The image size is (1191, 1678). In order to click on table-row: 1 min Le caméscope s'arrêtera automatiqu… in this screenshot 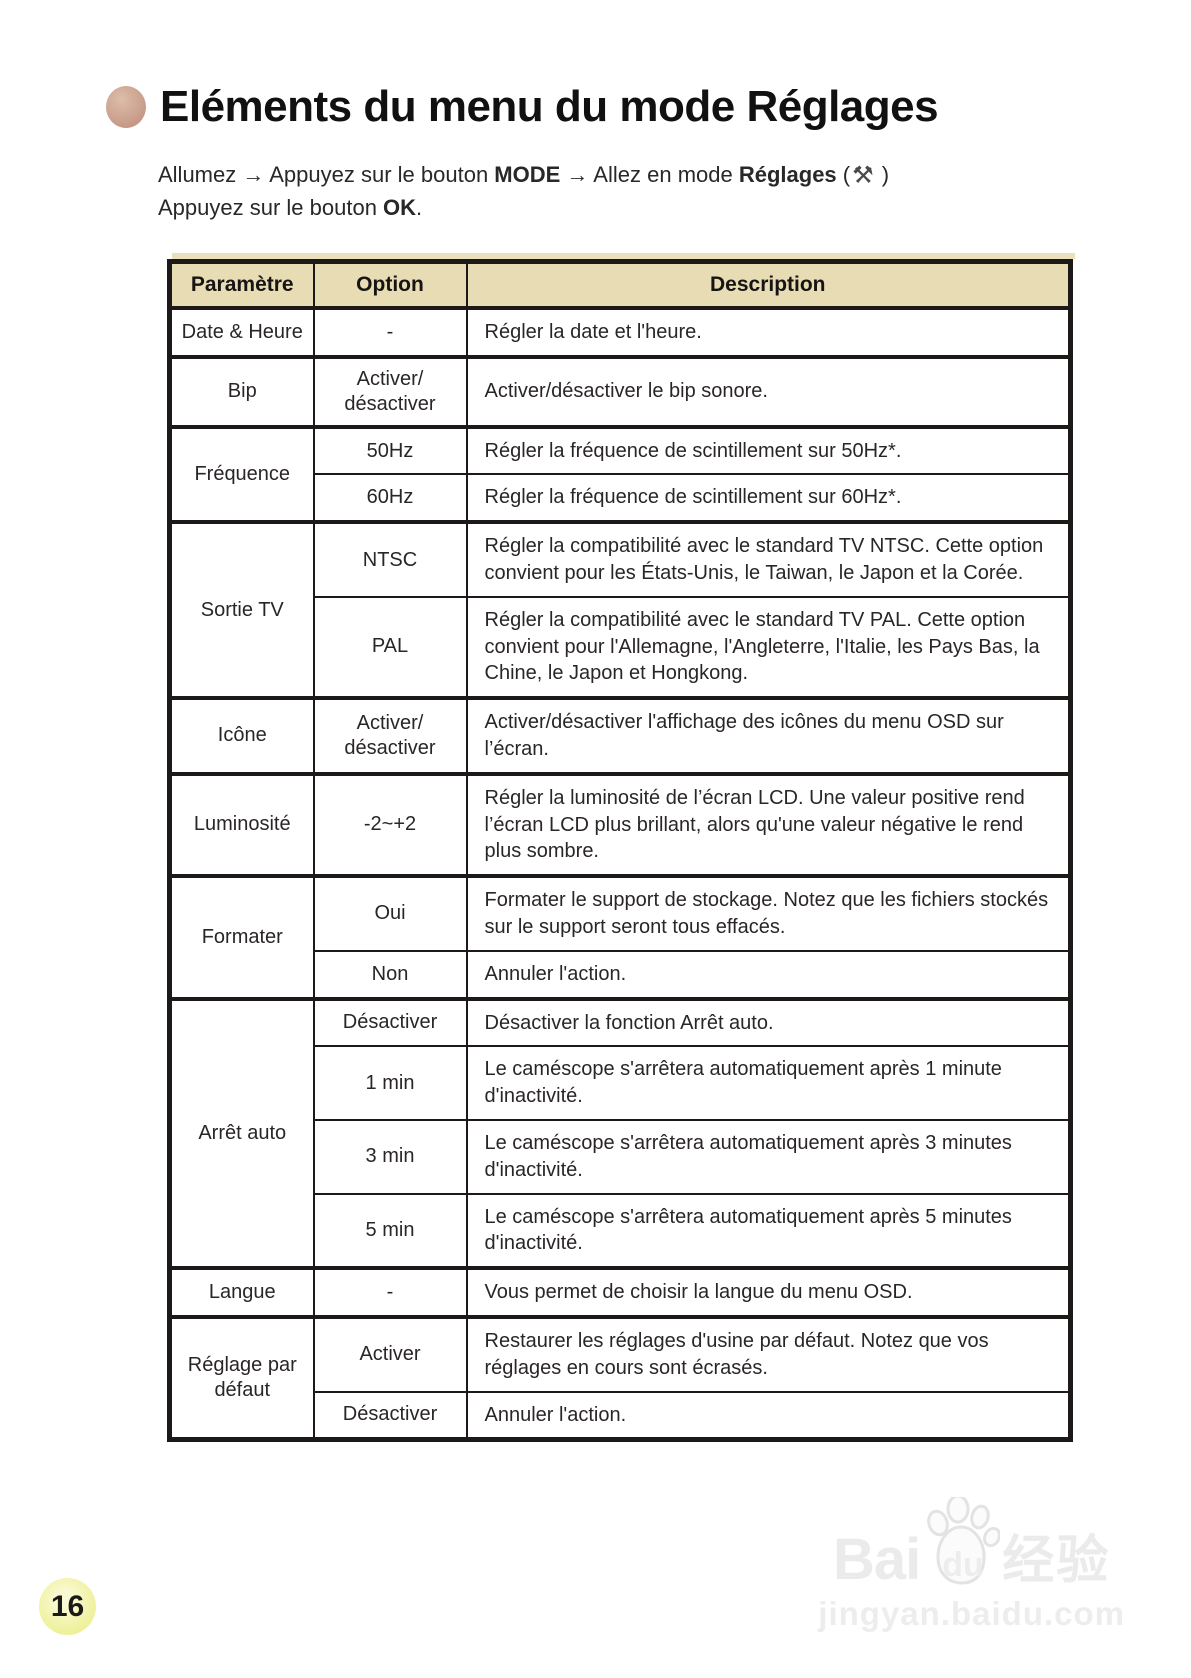, I will do `click(621, 1083)`.